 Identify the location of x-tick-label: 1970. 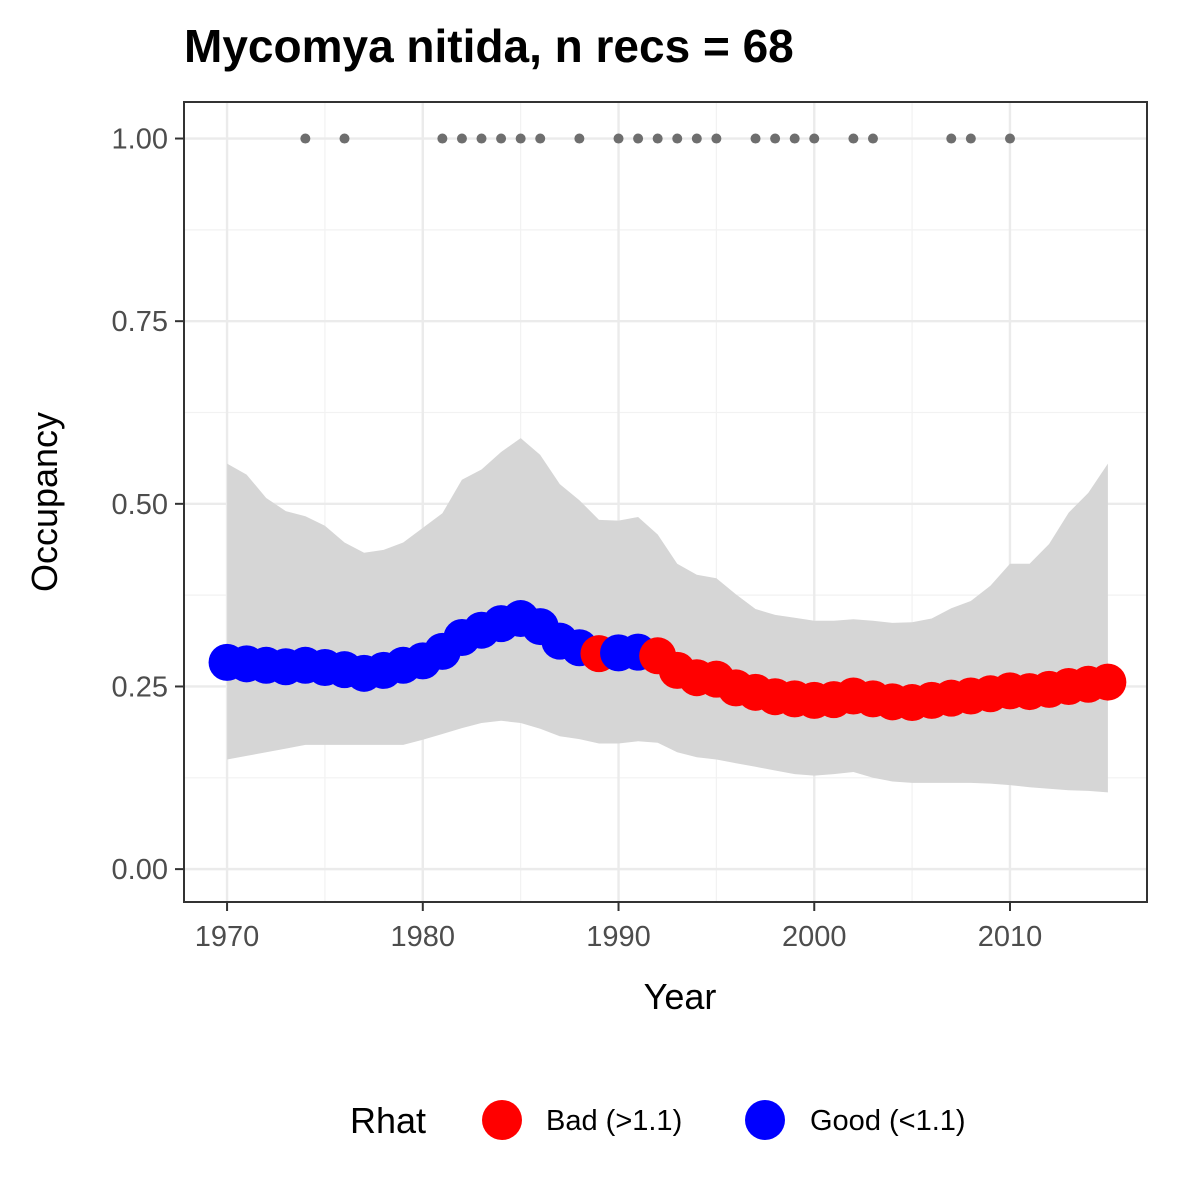
(227, 937).